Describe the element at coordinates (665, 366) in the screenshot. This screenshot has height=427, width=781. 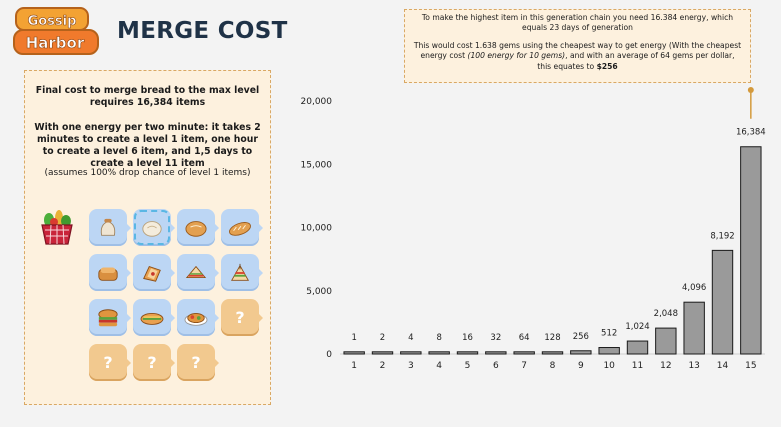
I see `x-tick-label: 12` at that location.